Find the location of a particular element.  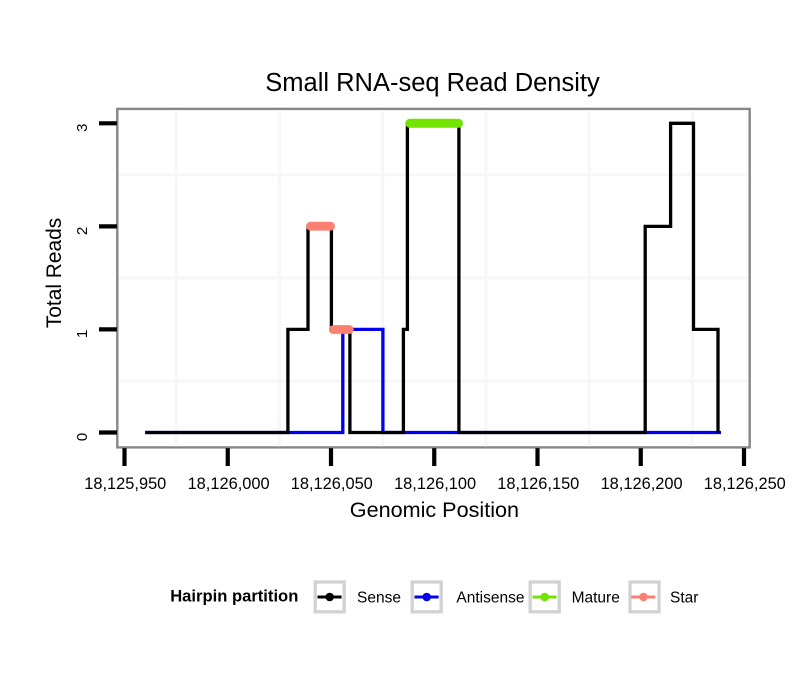

svg-text: 18,126,100 is located at coordinates (435, 484).